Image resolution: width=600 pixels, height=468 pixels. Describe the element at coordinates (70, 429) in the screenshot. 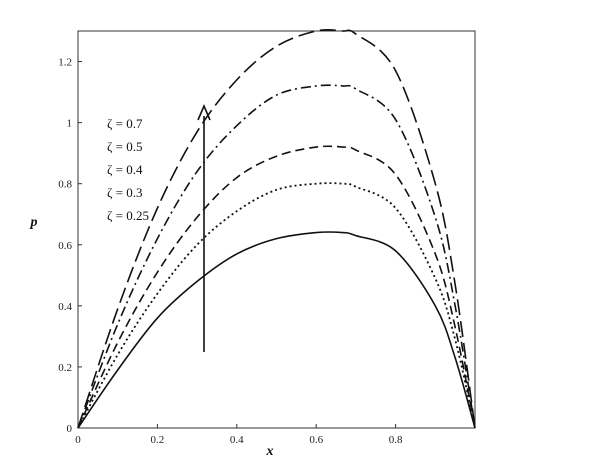

I see `y-tick-label: 0` at that location.